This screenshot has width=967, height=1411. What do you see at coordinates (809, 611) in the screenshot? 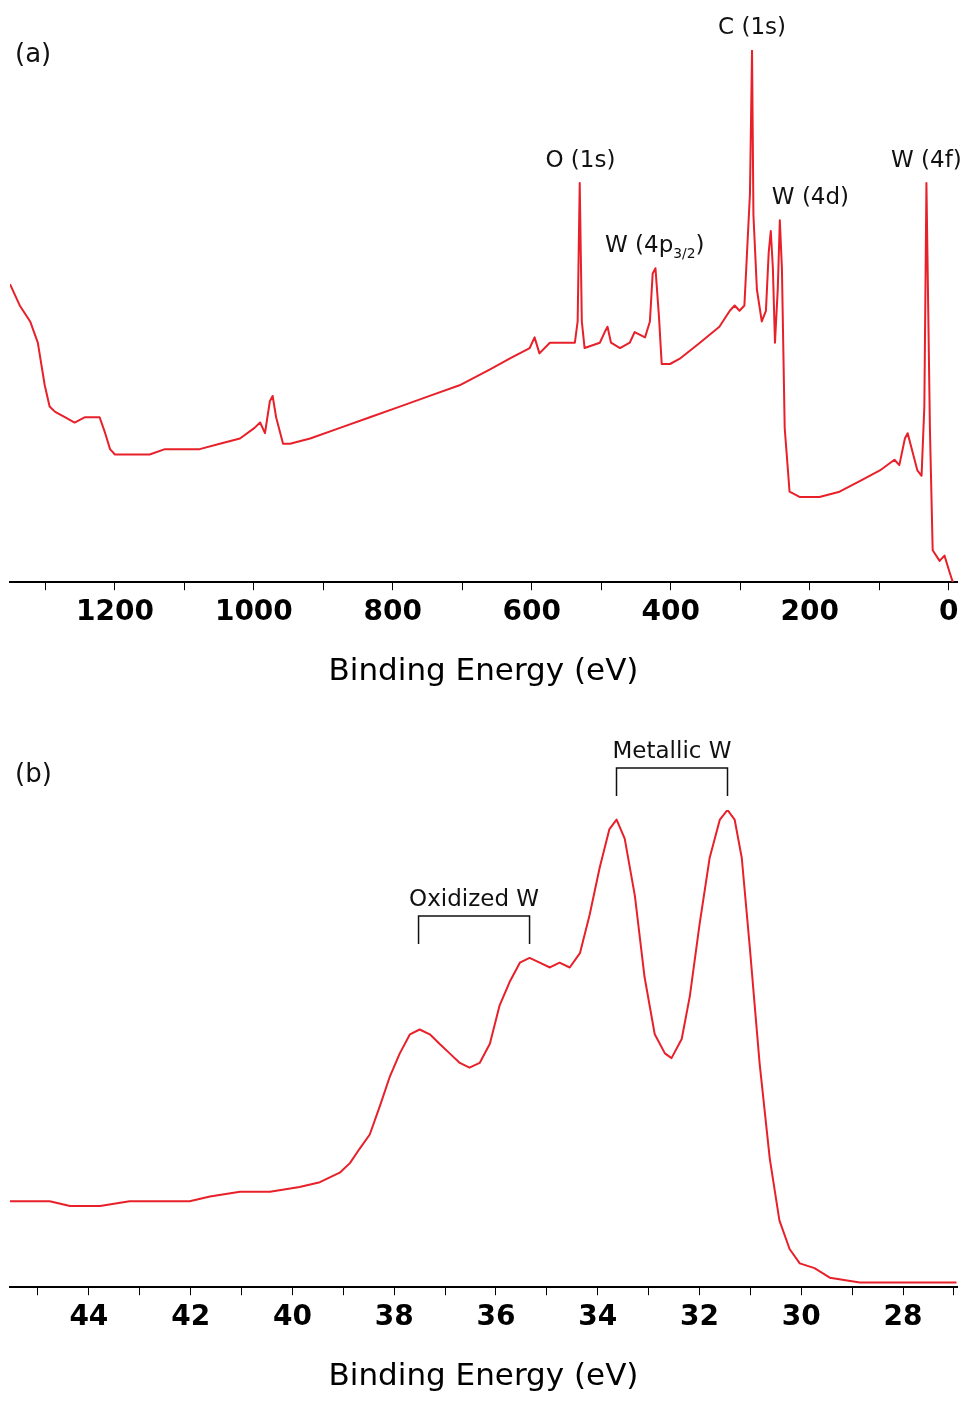
I see `x-tick-label: 200` at bounding box center [809, 611].